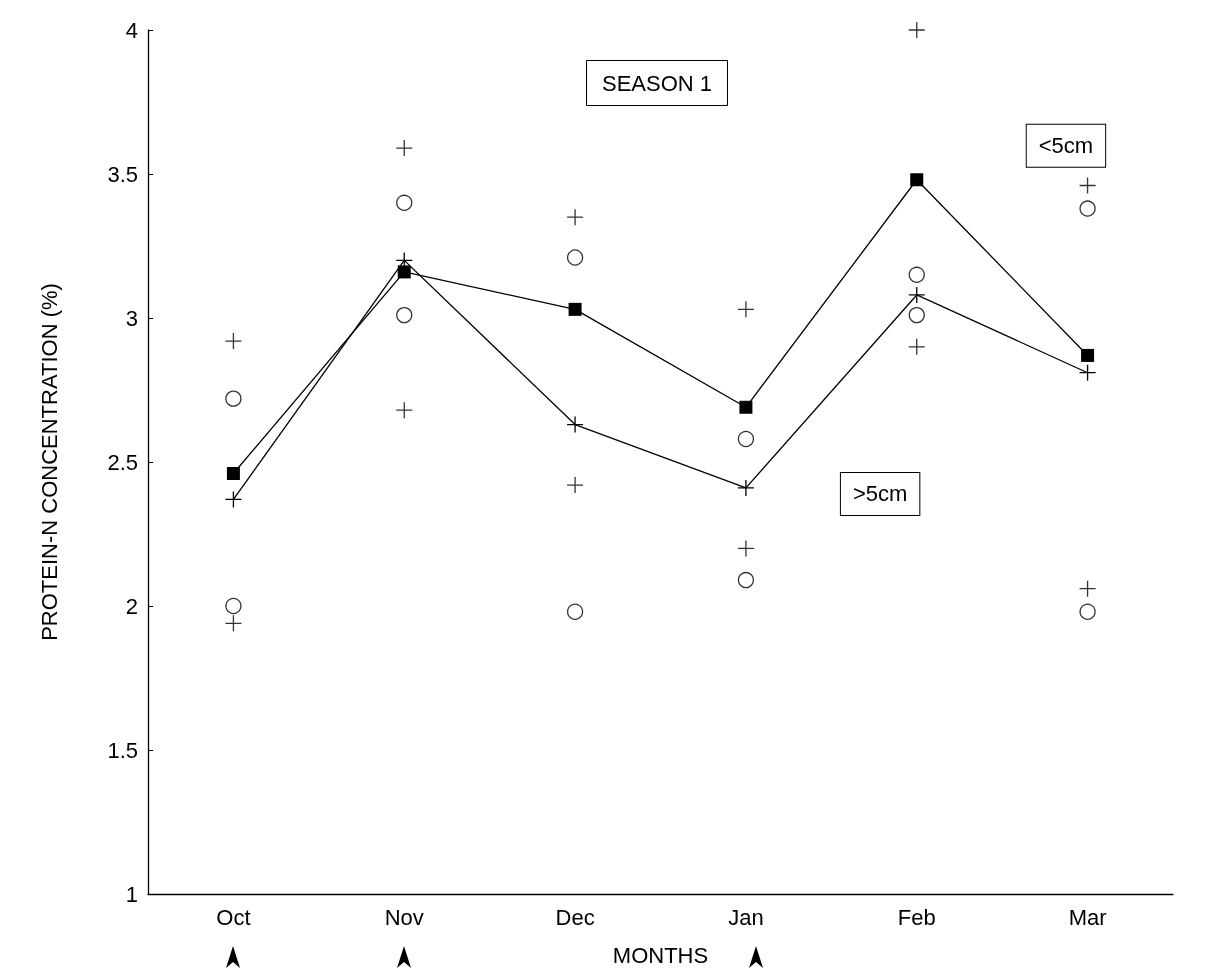 Image resolution: width=1211 pixels, height=980 pixels. Describe the element at coordinates (233, 917) in the screenshot. I see `x-tick-label: Oct` at that location.